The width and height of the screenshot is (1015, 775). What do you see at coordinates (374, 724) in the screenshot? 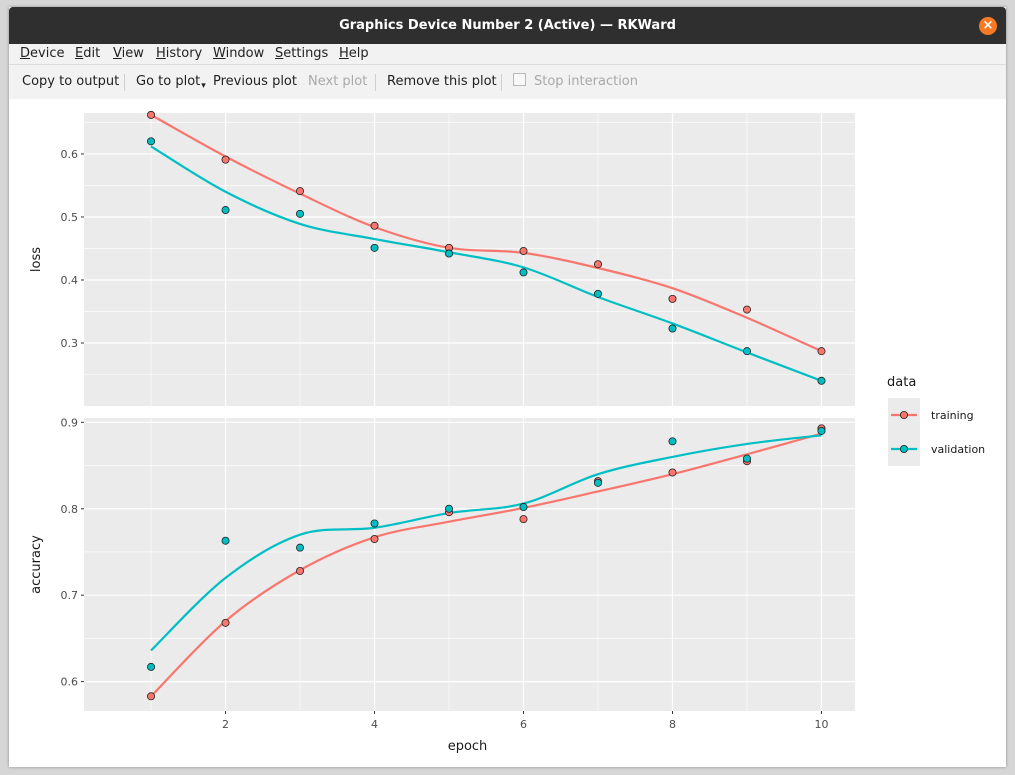
I see `x-tick-label: 4` at bounding box center [374, 724].